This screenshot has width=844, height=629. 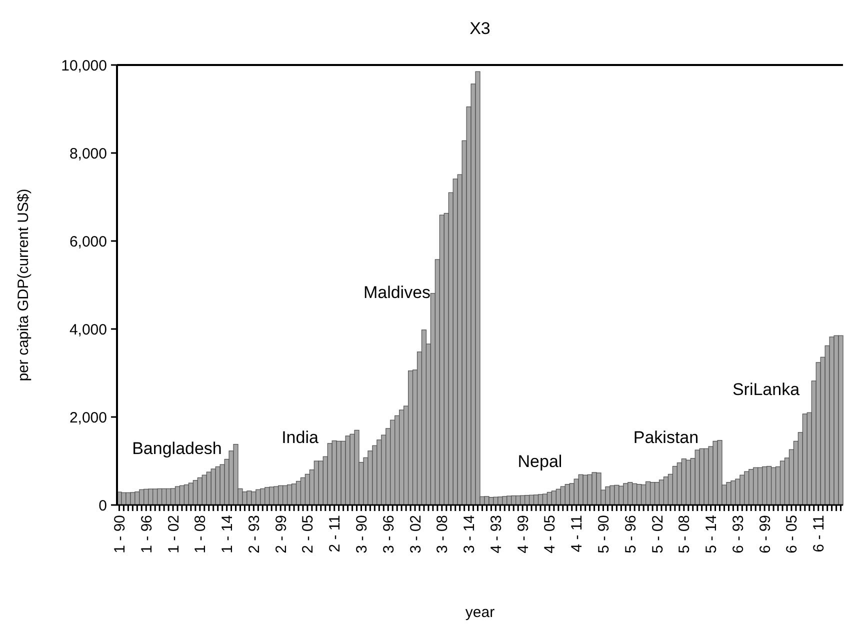 I want to click on x-tick-label: 3 - 90, so click(x=361, y=534).